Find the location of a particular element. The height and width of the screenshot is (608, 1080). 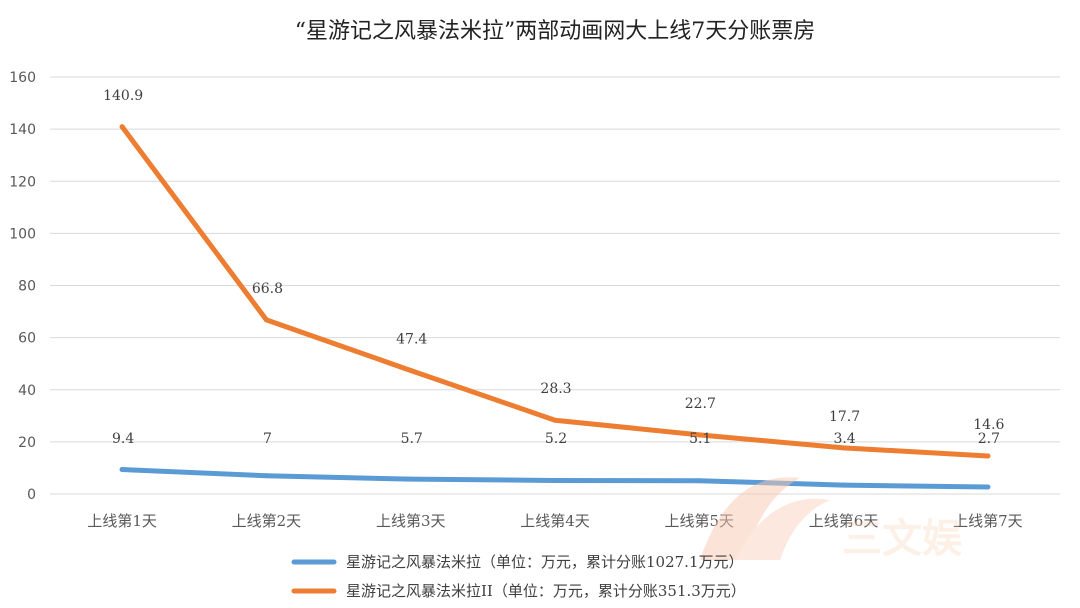

data-label: 66.8 is located at coordinates (267, 289).